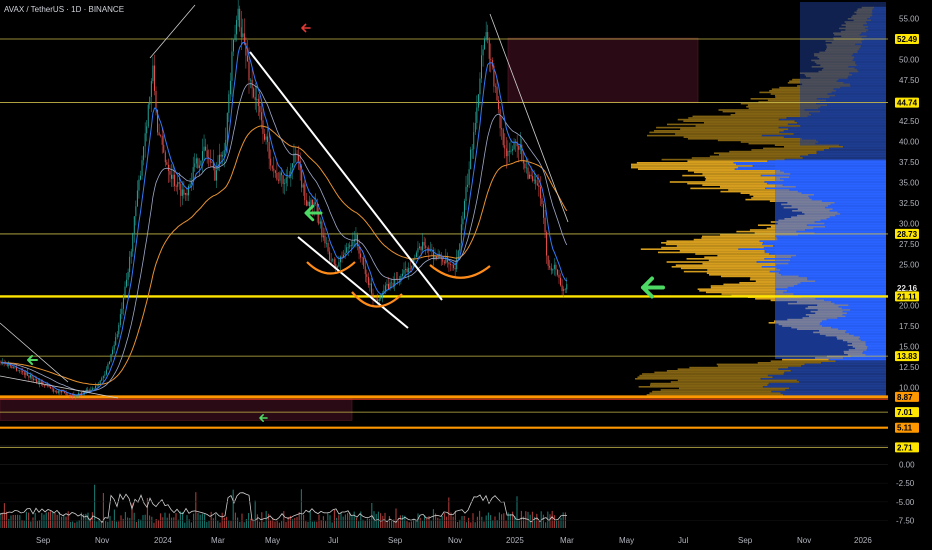  What do you see at coordinates (909, 347) in the screenshot?
I see `price-tick-label: 15.00` at bounding box center [909, 347].